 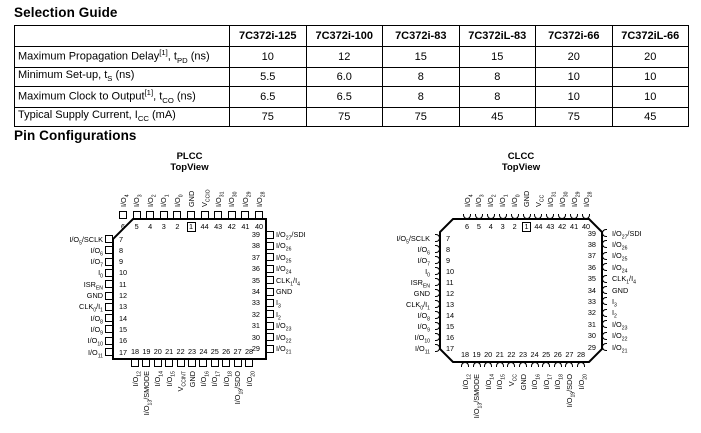 What do you see at coordinates (448, 260) in the screenshot?
I see `pin-9-number: 9` at bounding box center [448, 260].